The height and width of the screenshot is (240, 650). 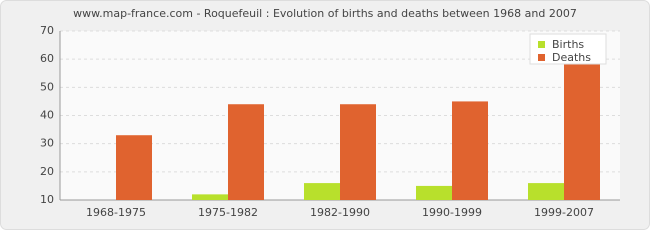 What do you see at coordinates (571, 57) in the screenshot?
I see `legend-label: Deaths` at bounding box center [571, 57].